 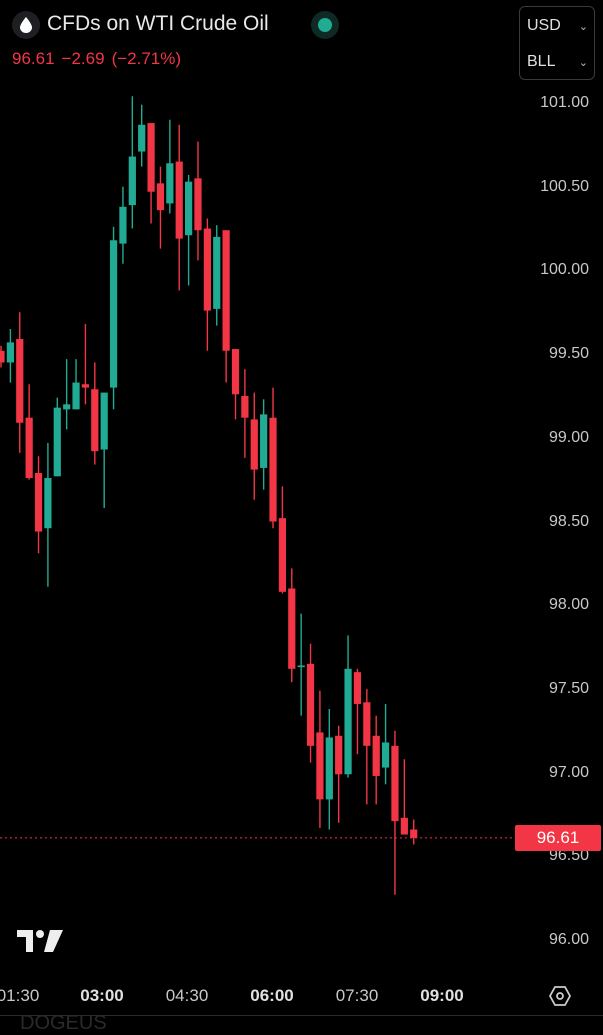 What do you see at coordinates (564, 270) in the screenshot?
I see `price-tick-label: 100.00` at bounding box center [564, 270].